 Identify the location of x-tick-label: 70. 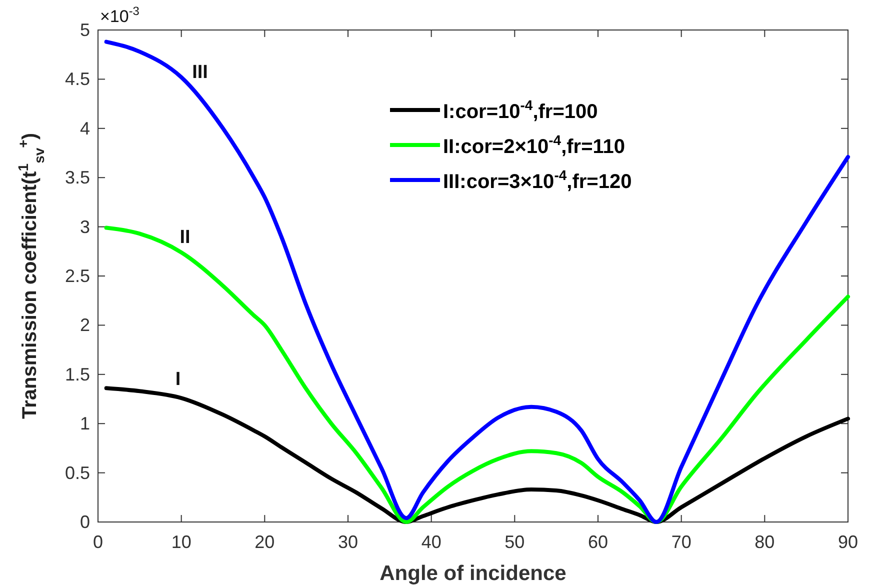
(681, 542).